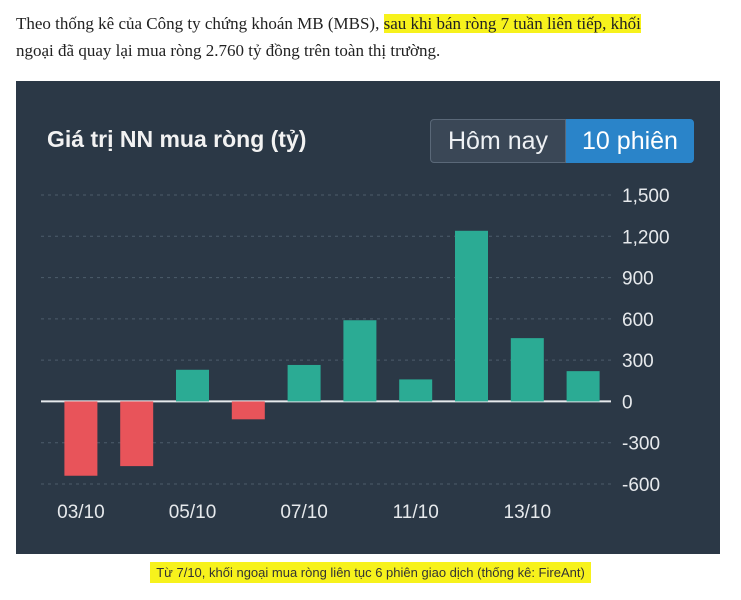 This screenshot has width=741, height=600. Describe the element at coordinates (177, 139) in the screenshot. I see `chart-title: Giá trị NN mua ròng (tỷ)` at that location.